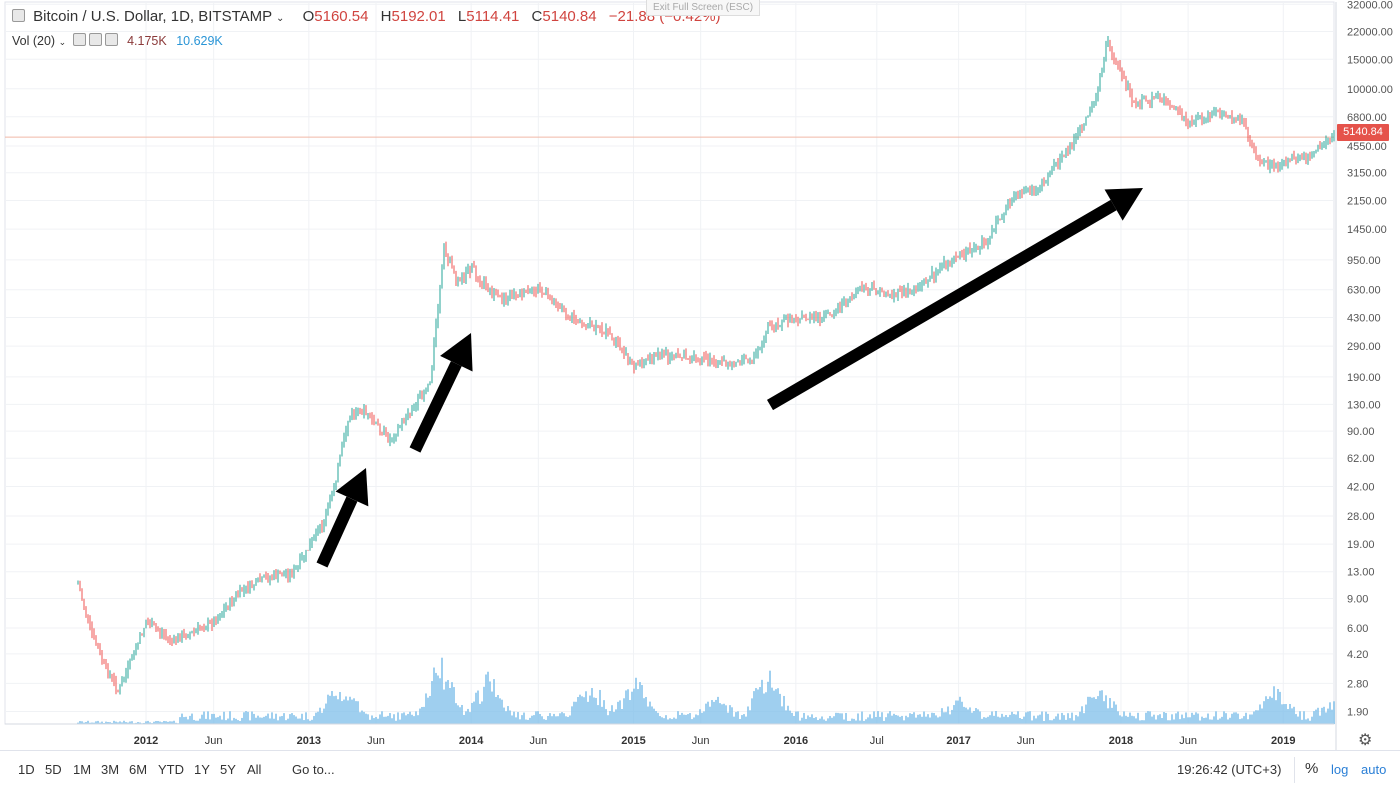 The image size is (1400, 793). I want to click on x-tick-label: Jun, so click(538, 741).